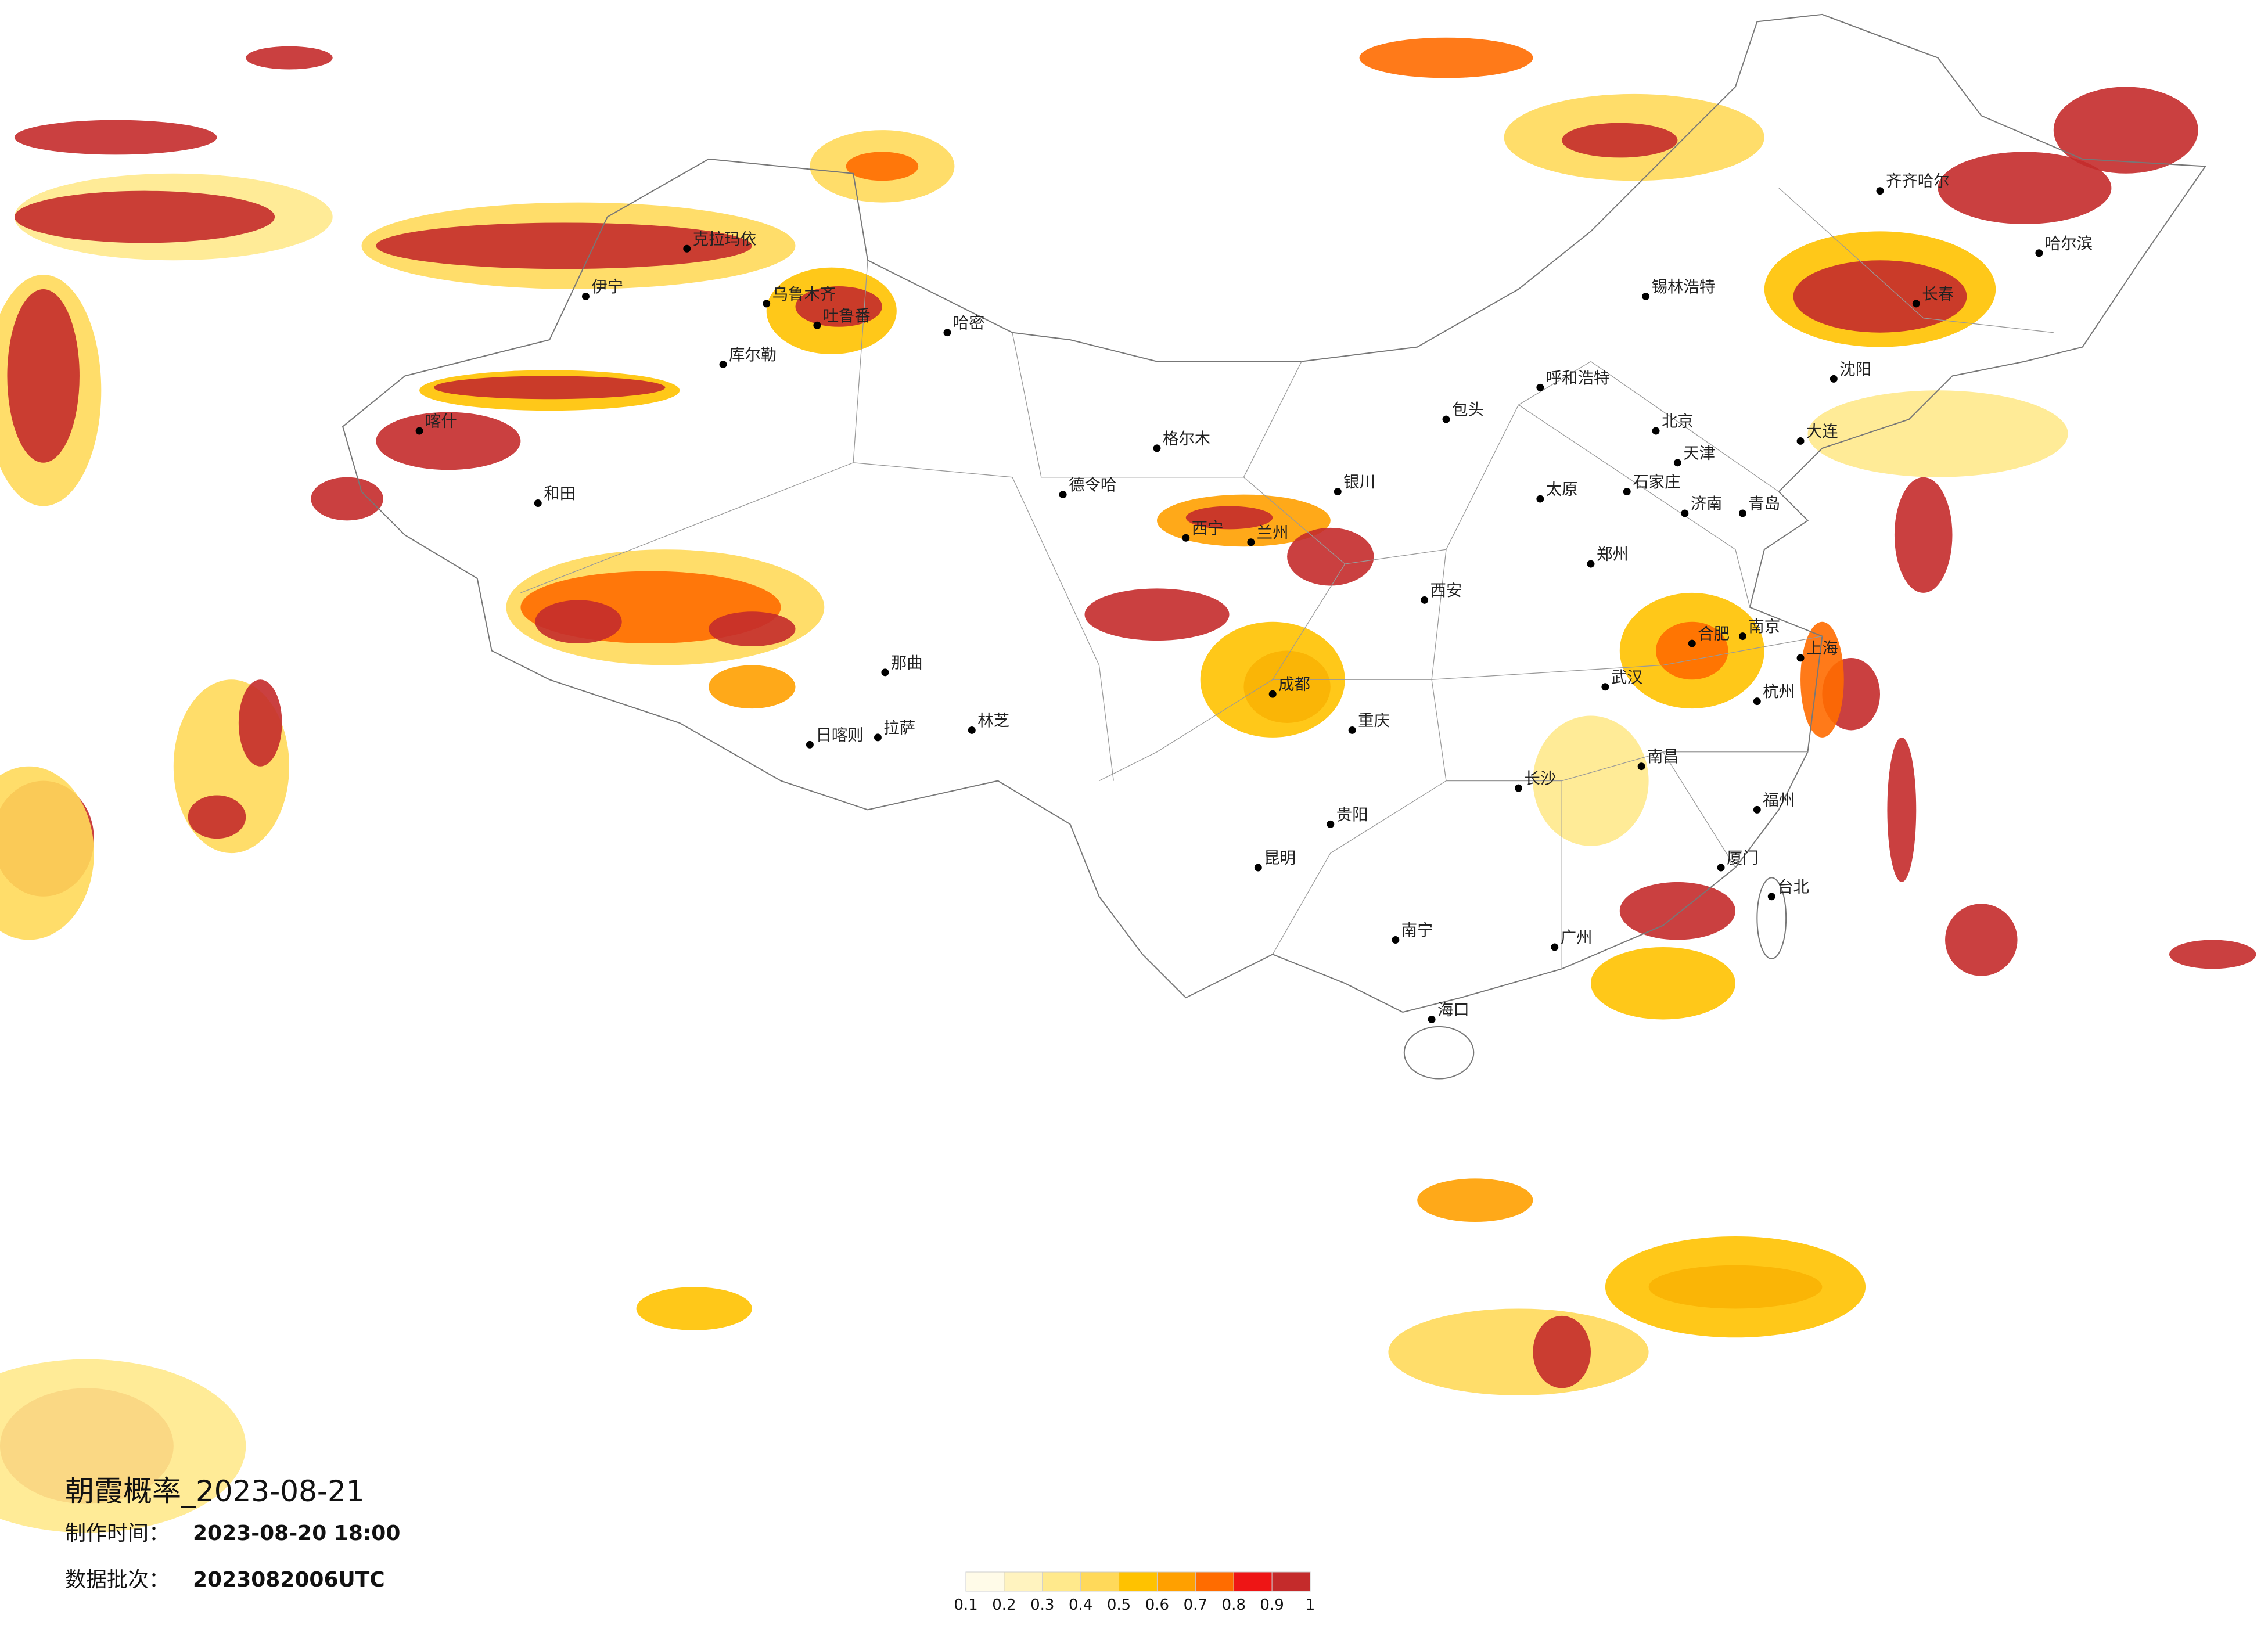 The image size is (2268, 1626). Describe the element at coordinates (847, 316) in the screenshot. I see `city-label: 吐鲁番` at that location.